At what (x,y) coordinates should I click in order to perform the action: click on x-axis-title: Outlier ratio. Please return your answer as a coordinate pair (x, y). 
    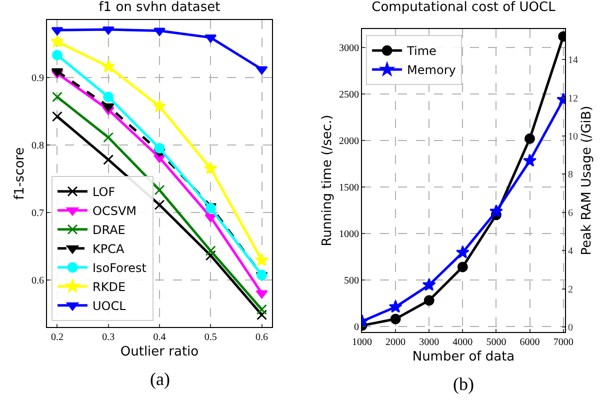
    Looking at the image, I should click on (159, 352).